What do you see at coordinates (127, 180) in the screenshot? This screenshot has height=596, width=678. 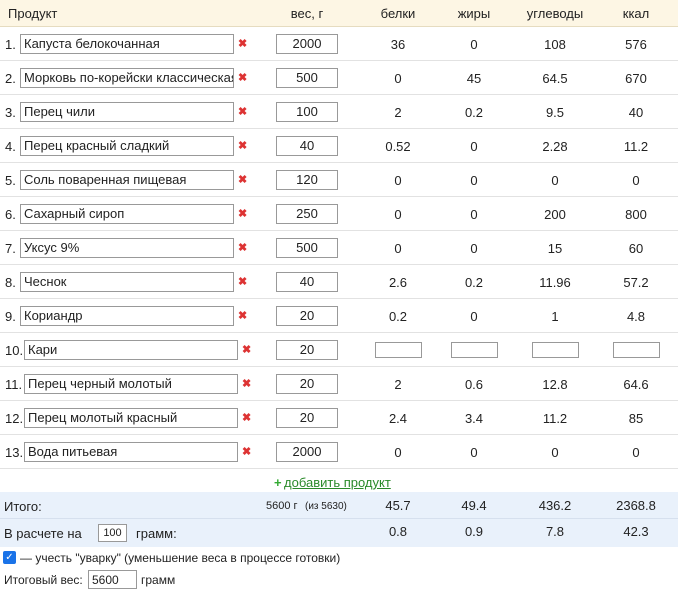 I see `product-name-input: Соль поваренная пищевая` at bounding box center [127, 180].